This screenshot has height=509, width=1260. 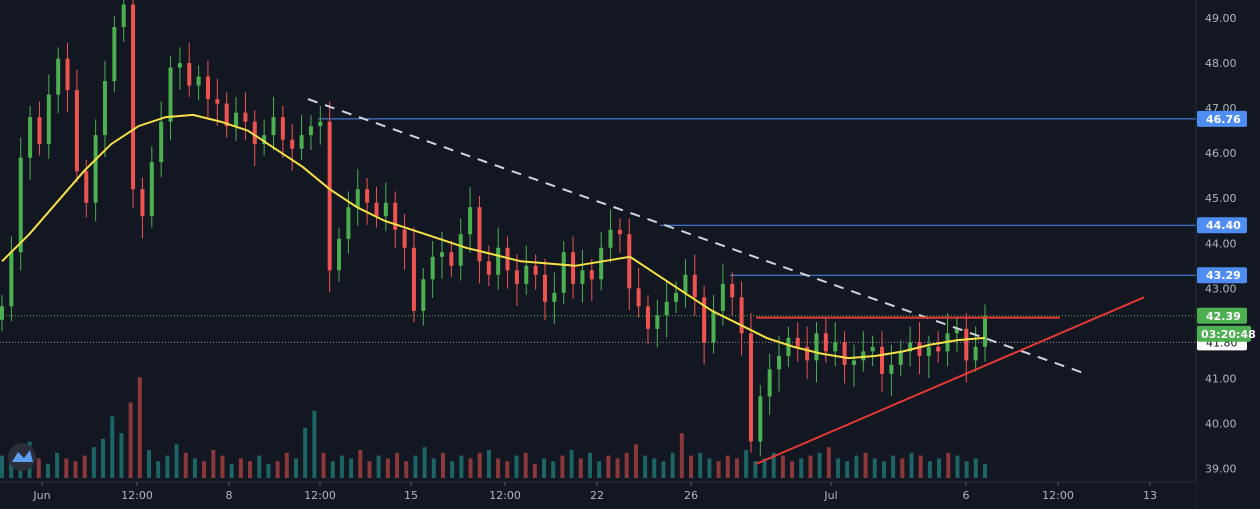 I want to click on time-axis: Jun 12:00 8 12:00 15 12:00 22 26 Jul 6 12:00 13, so click(x=594, y=492).